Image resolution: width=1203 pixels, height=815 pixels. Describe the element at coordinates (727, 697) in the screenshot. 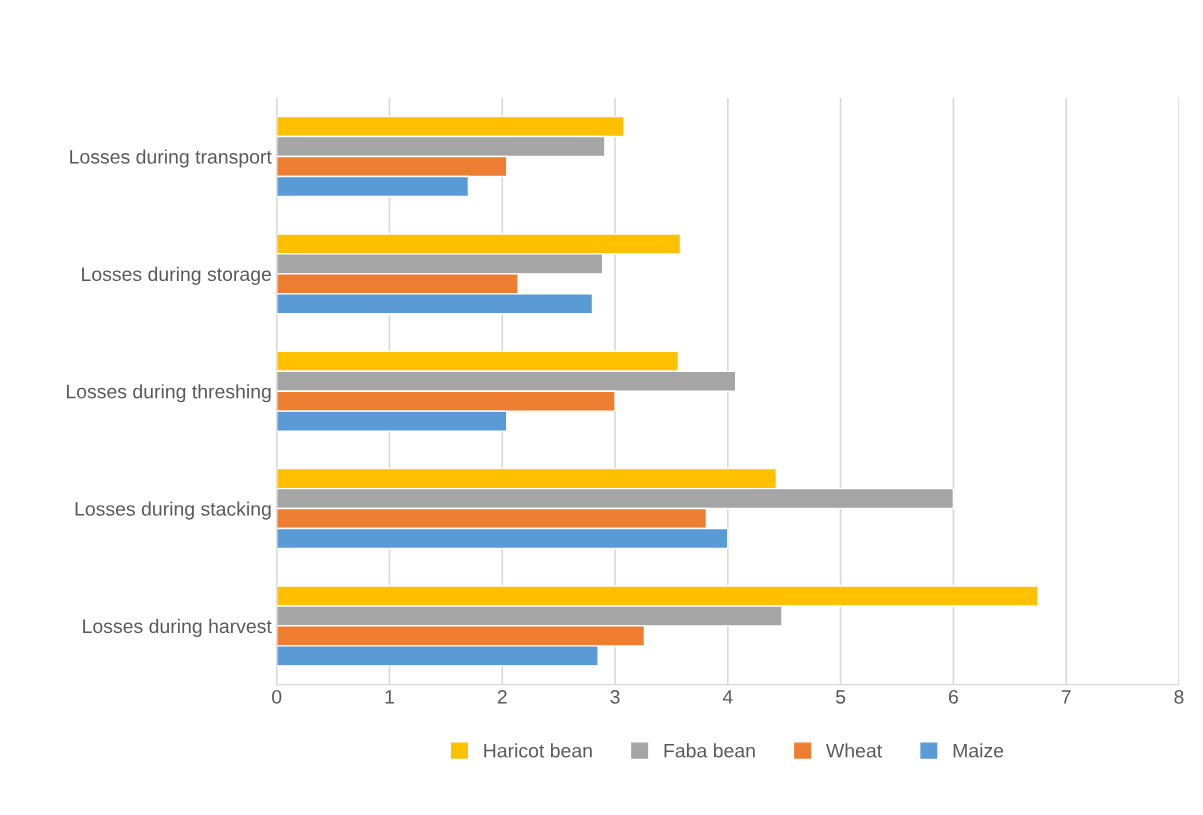

I see `x-tick-label: 4` at that location.